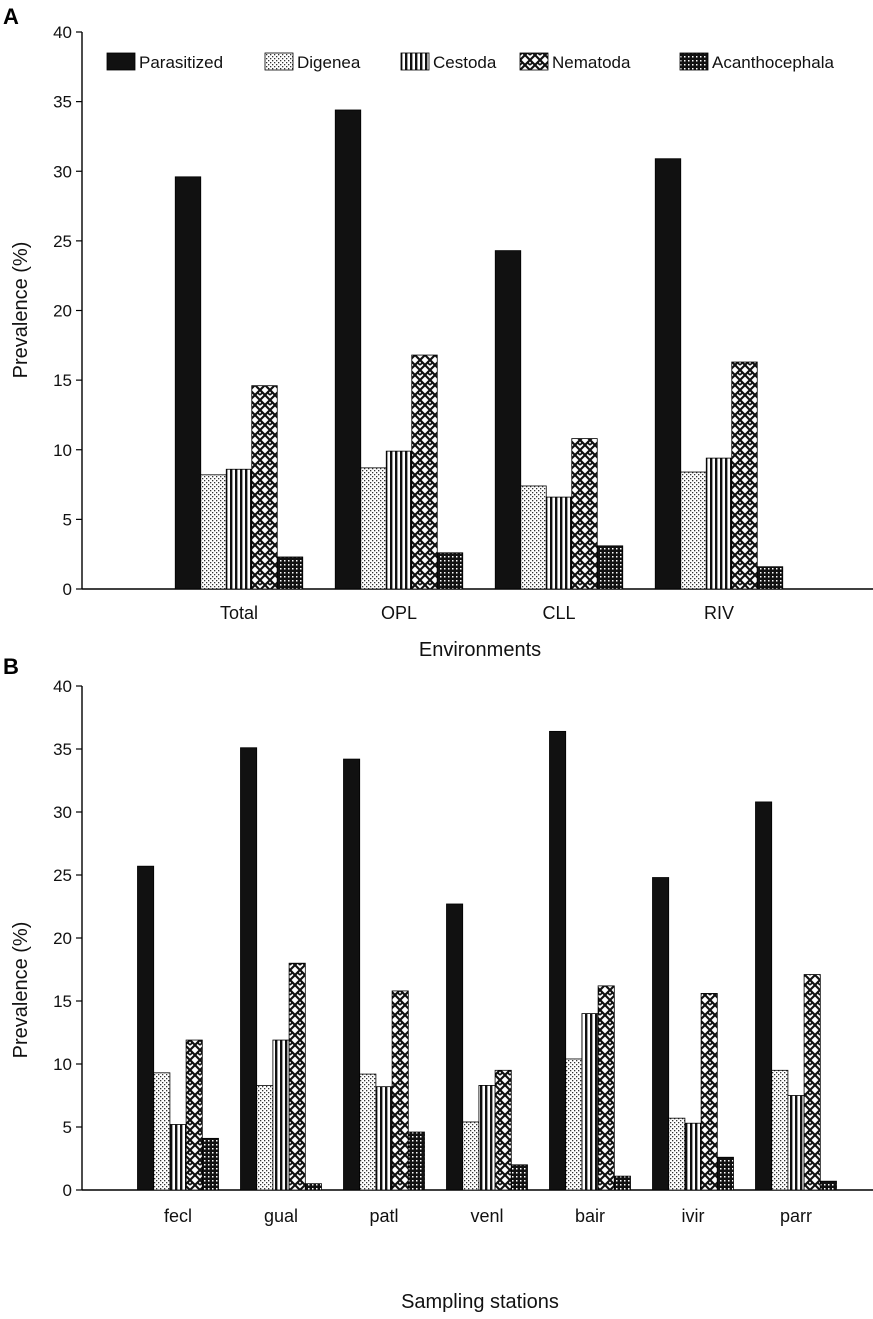  Describe the element at coordinates (780, 1130) in the screenshot. I see `bar-digenea-parr` at that location.